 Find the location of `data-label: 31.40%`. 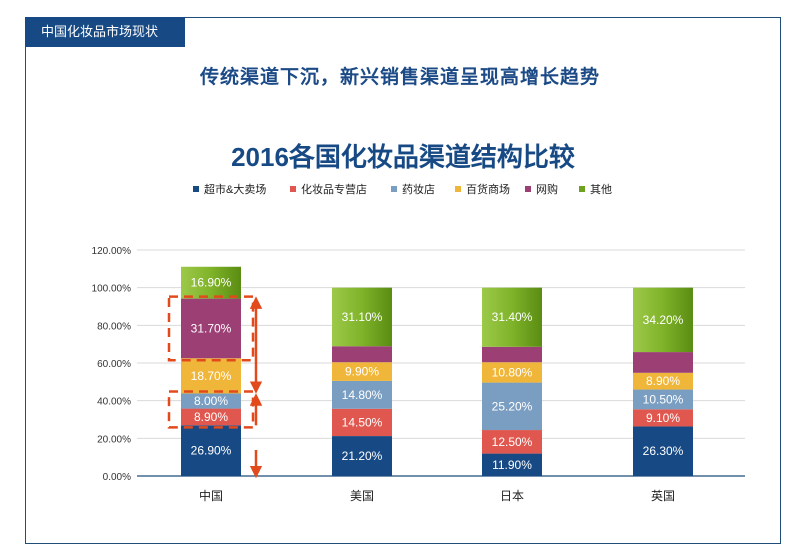

data-label: 31.40% is located at coordinates (512, 317).